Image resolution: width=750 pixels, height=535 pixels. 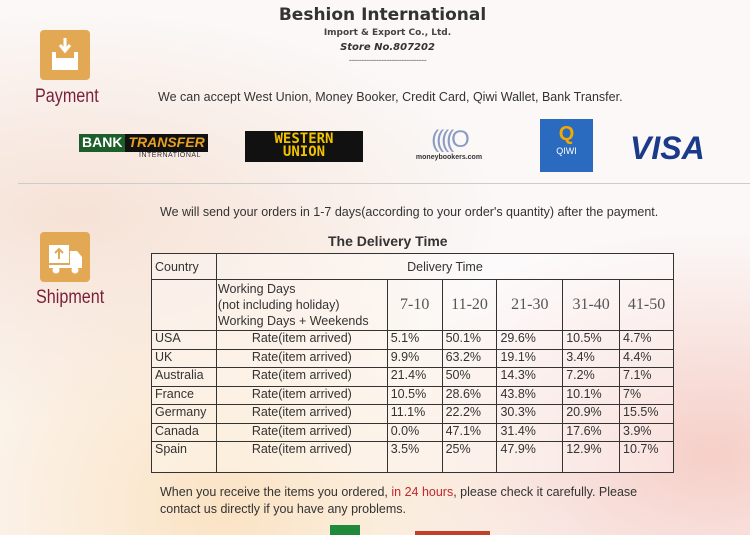 What do you see at coordinates (667, 148) in the screenshot?
I see `visa-logo: VISA` at bounding box center [667, 148].